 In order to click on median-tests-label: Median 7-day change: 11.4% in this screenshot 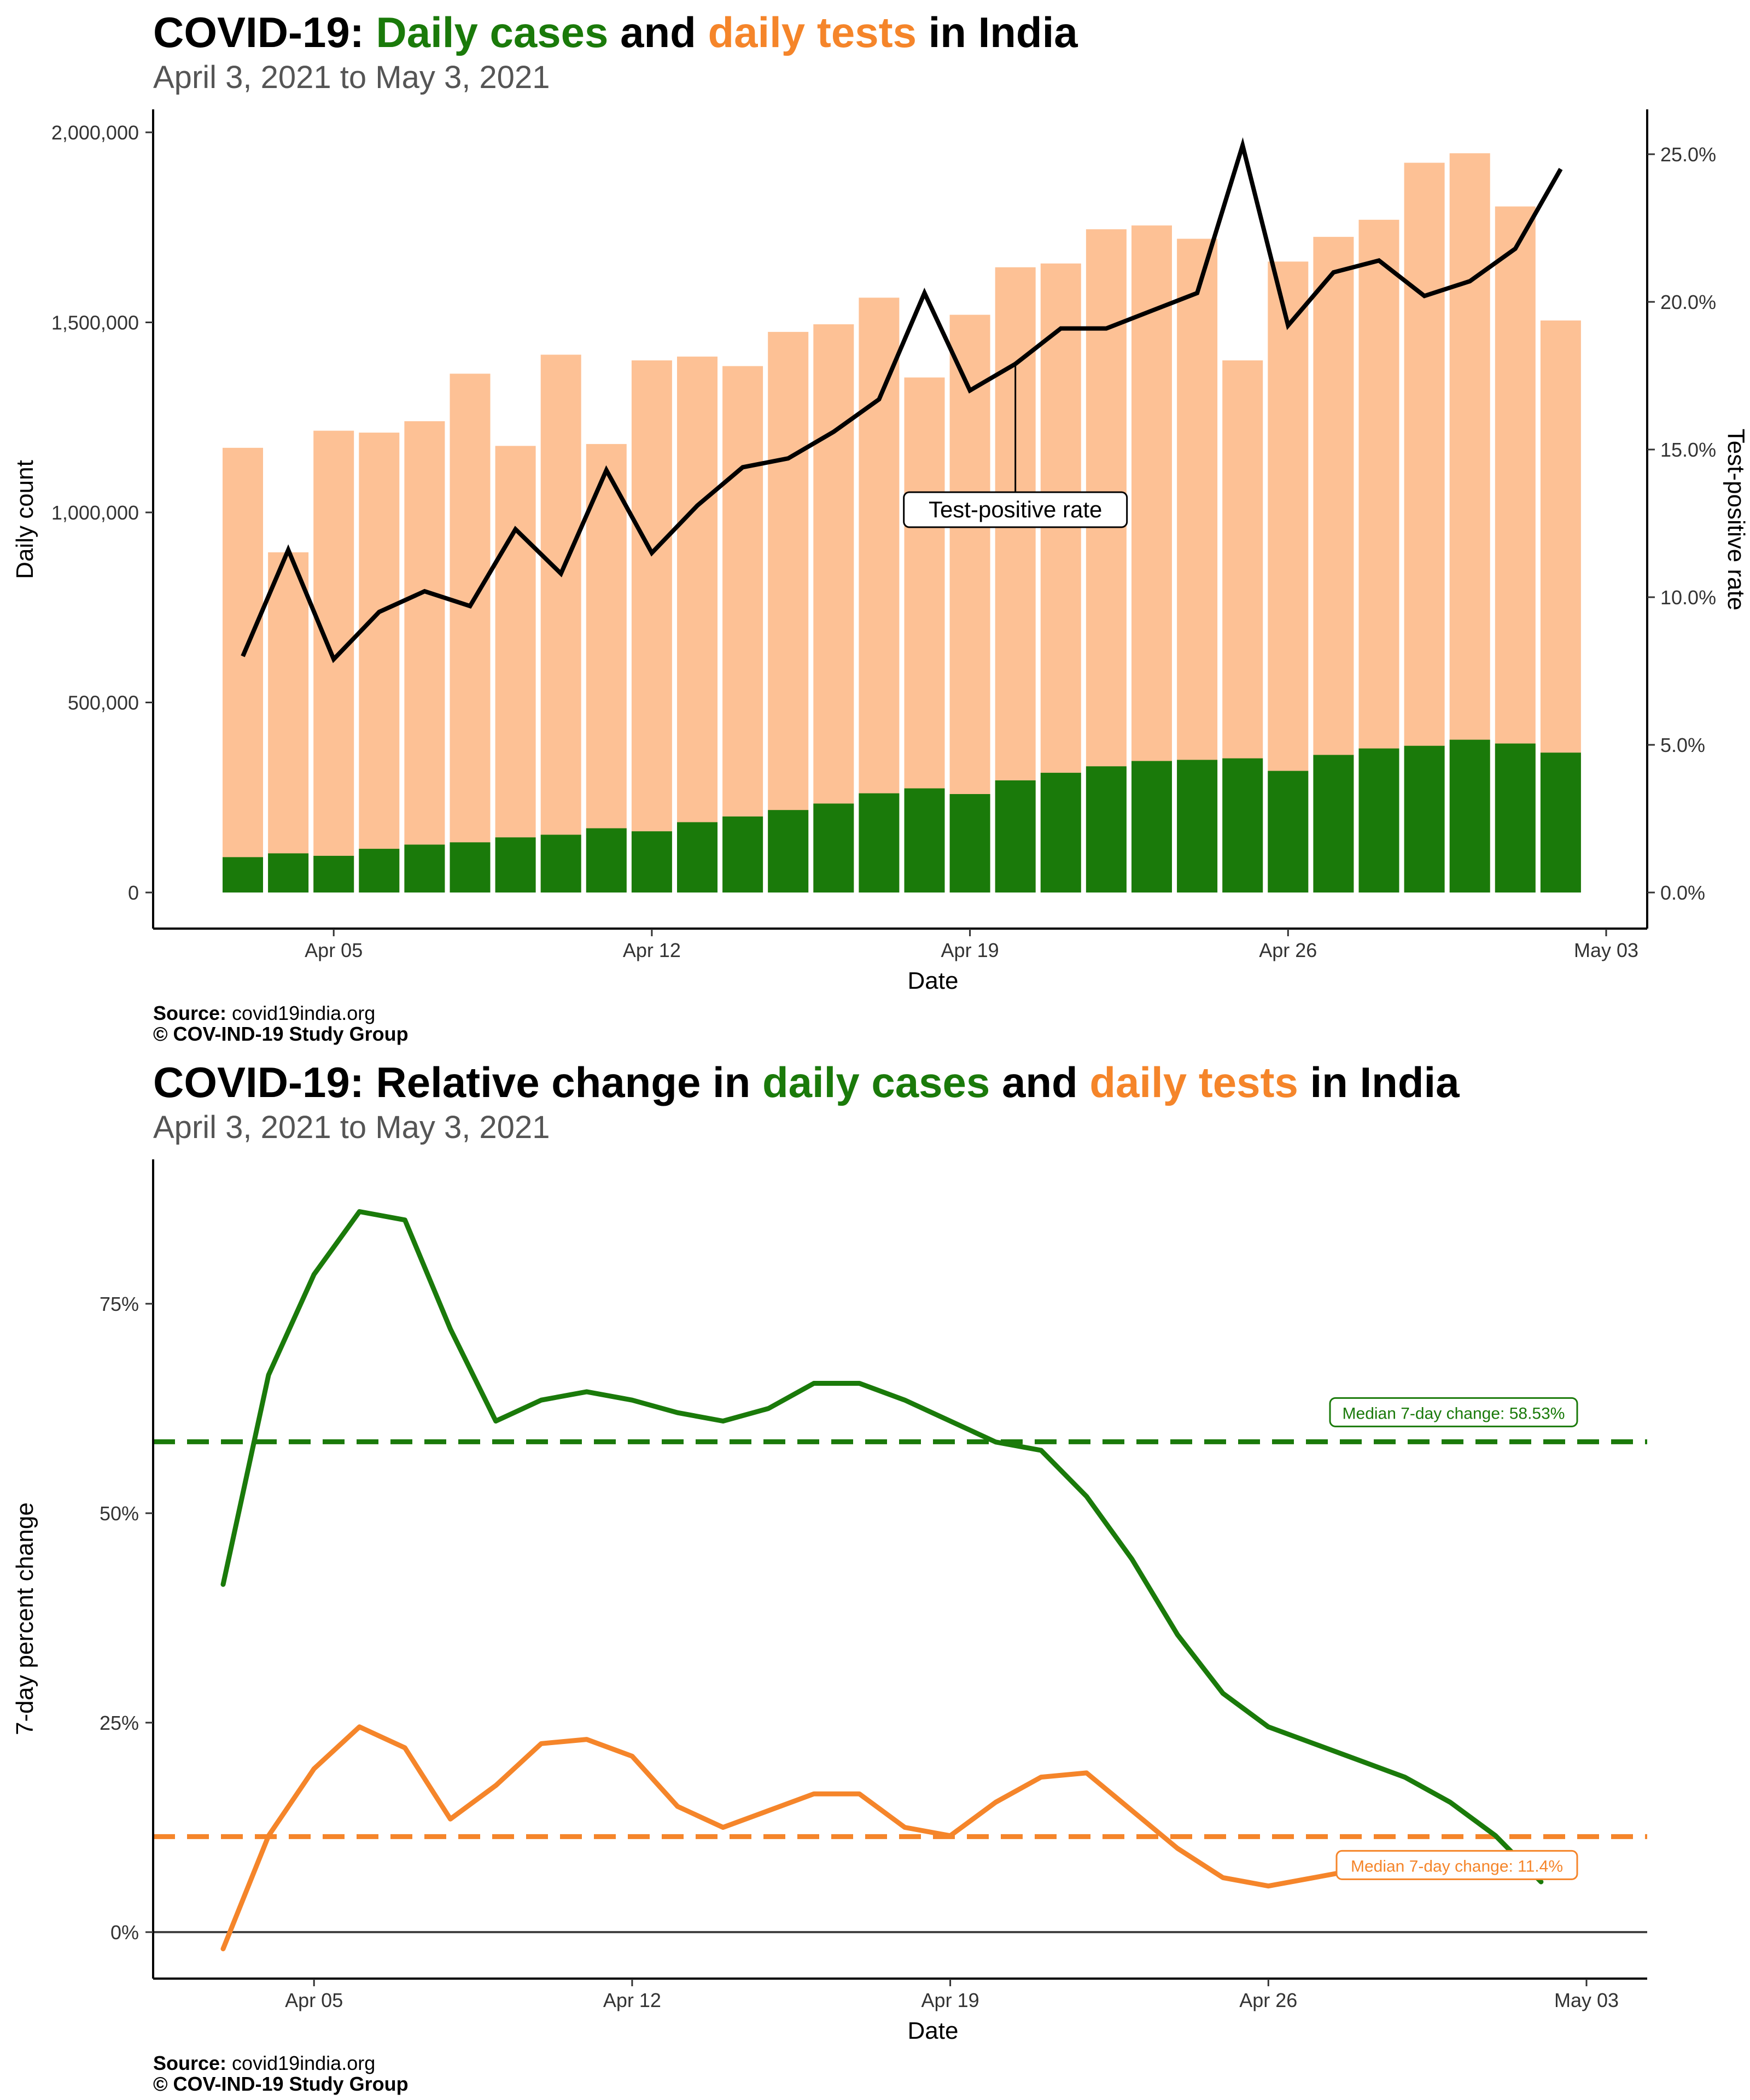, I will do `click(1457, 1866)`.